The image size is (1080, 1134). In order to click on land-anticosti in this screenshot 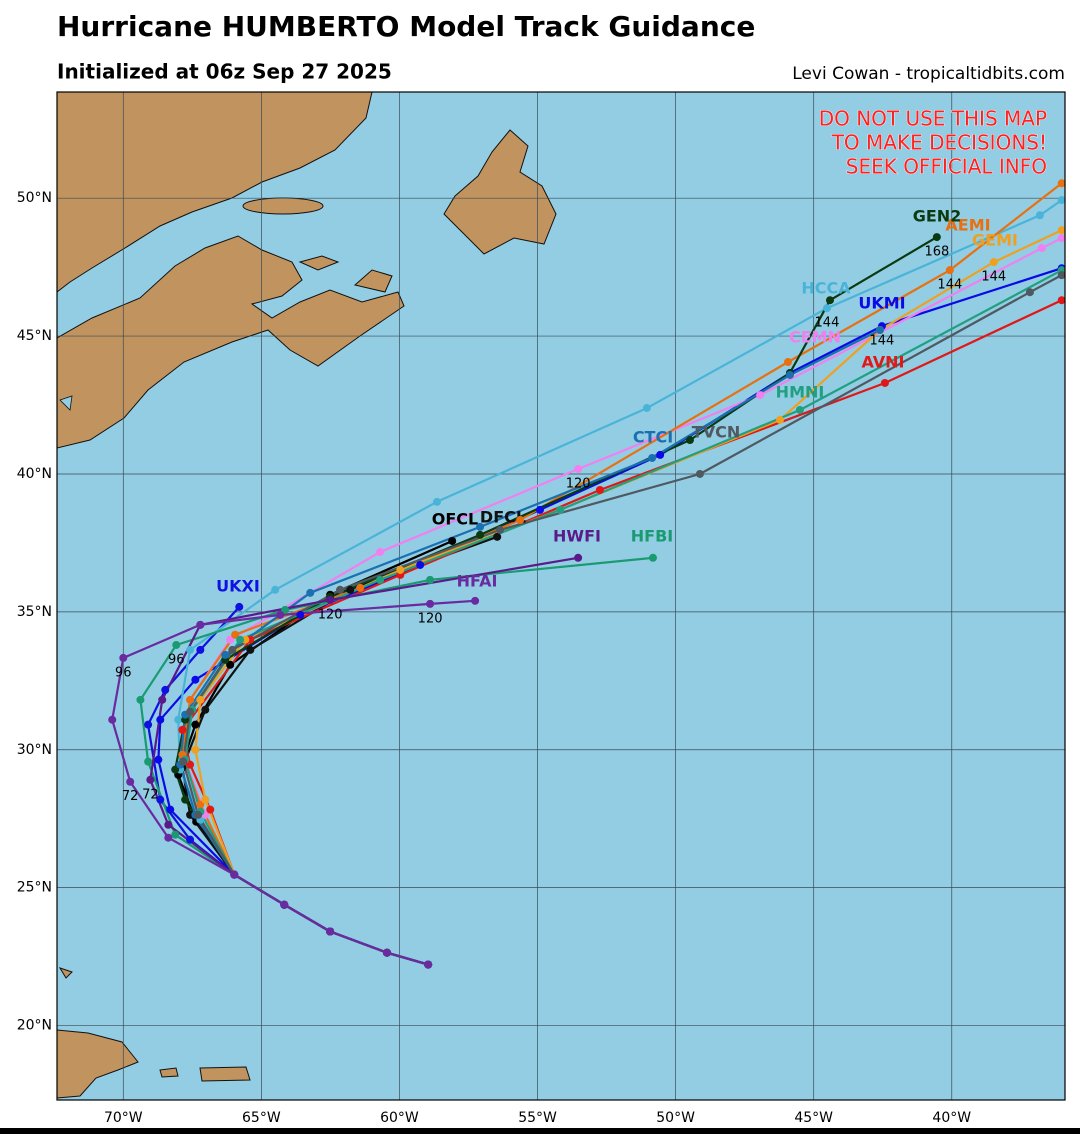, I will do `click(283, 206)`.